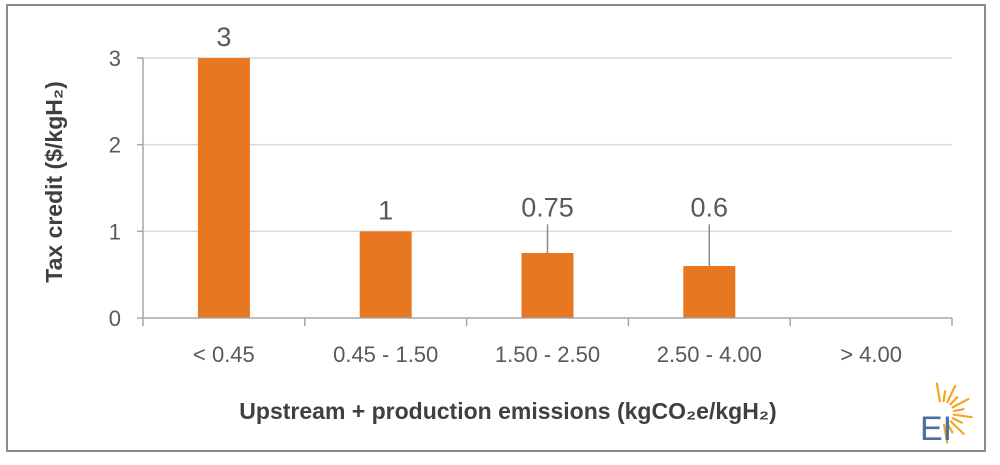 Image resolution: width=1000 pixels, height=465 pixels. I want to click on data-label: 0.6, so click(710, 207).